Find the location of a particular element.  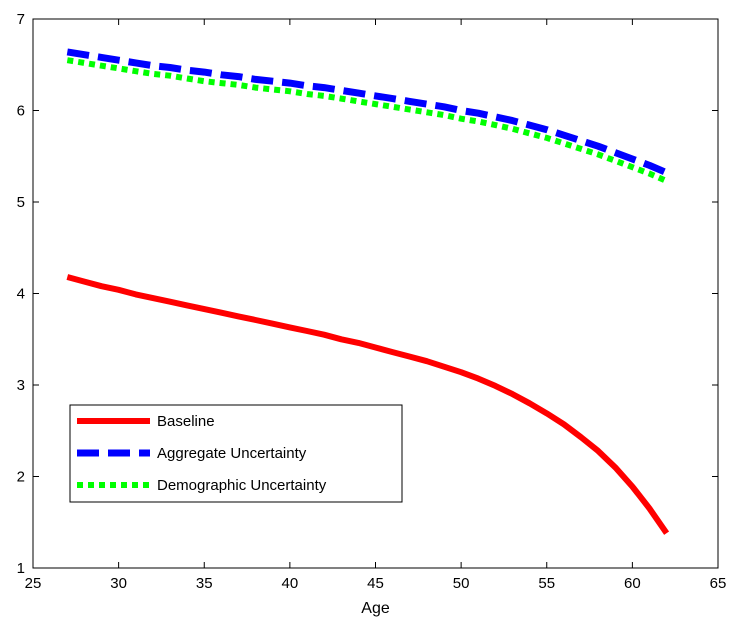

x-tick-label: 60 is located at coordinates (632, 583).